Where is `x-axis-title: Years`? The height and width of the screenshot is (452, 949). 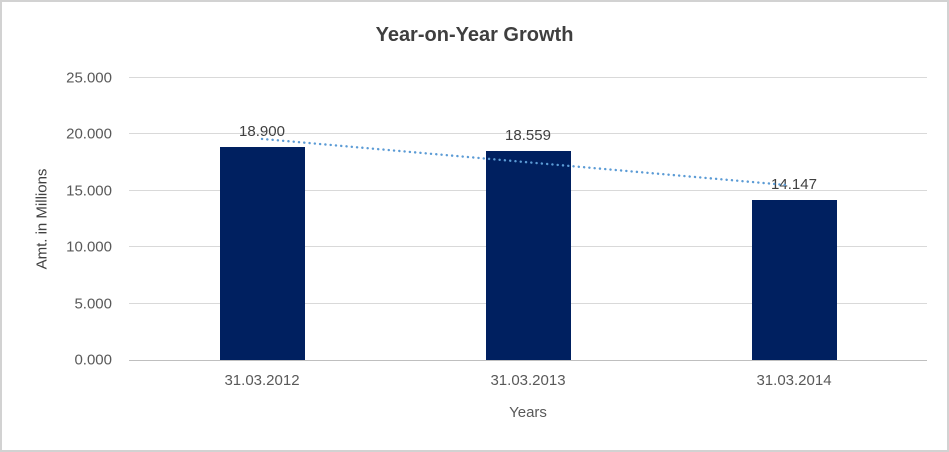
x-axis-title: Years is located at coordinates (528, 412).